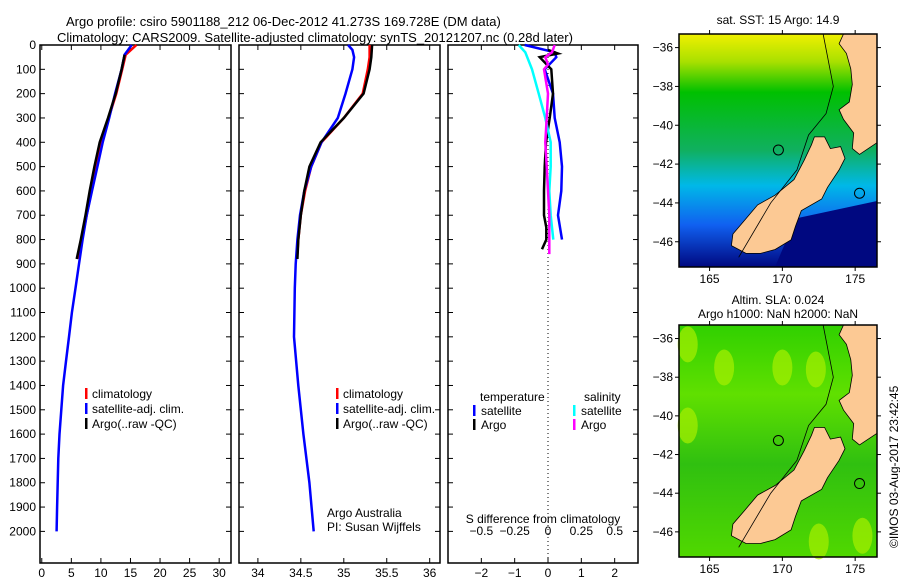 The width and height of the screenshot is (900, 580). I want to click on x-tick-label: −1, so click(515, 573).